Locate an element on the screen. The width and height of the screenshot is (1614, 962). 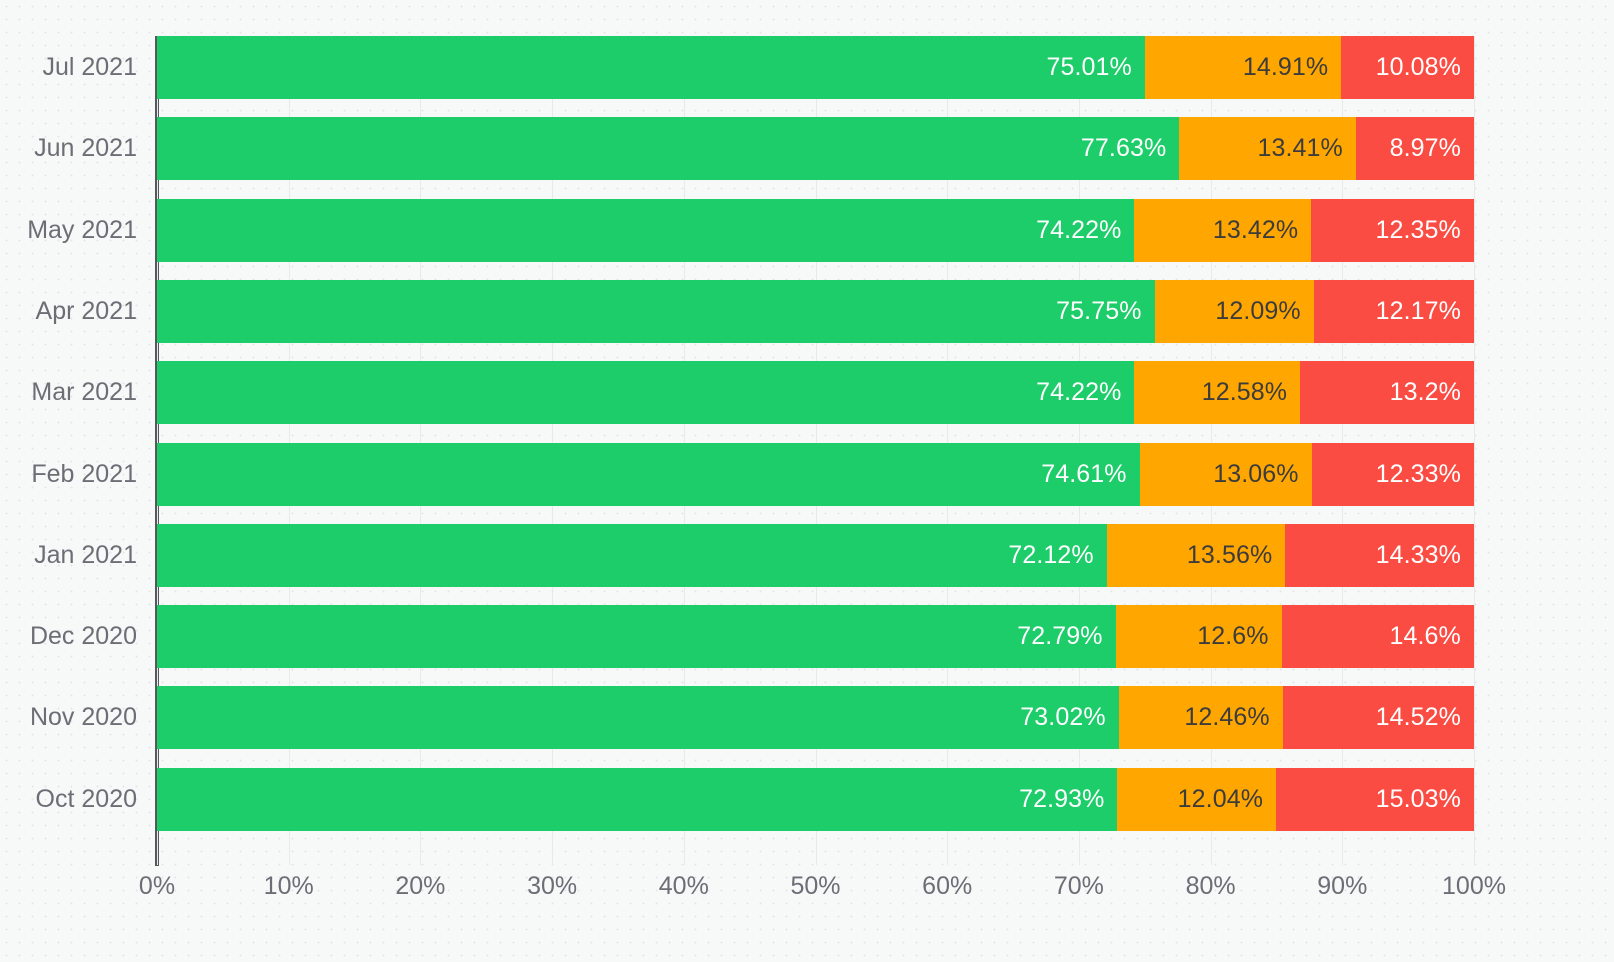
x-axis-label: 20% is located at coordinates (420, 886).